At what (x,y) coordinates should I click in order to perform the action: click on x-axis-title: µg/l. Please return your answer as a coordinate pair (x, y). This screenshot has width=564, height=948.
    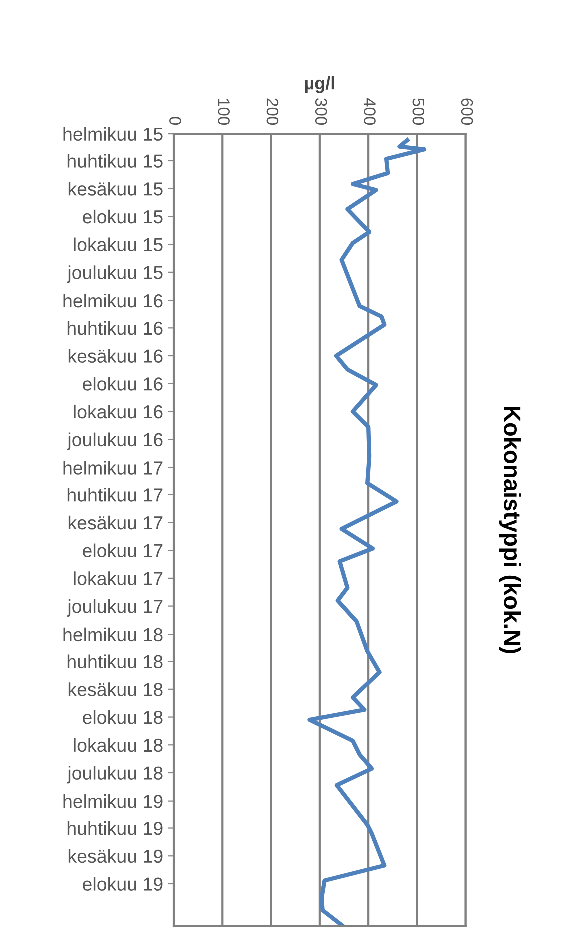
    Looking at the image, I should click on (319, 85).